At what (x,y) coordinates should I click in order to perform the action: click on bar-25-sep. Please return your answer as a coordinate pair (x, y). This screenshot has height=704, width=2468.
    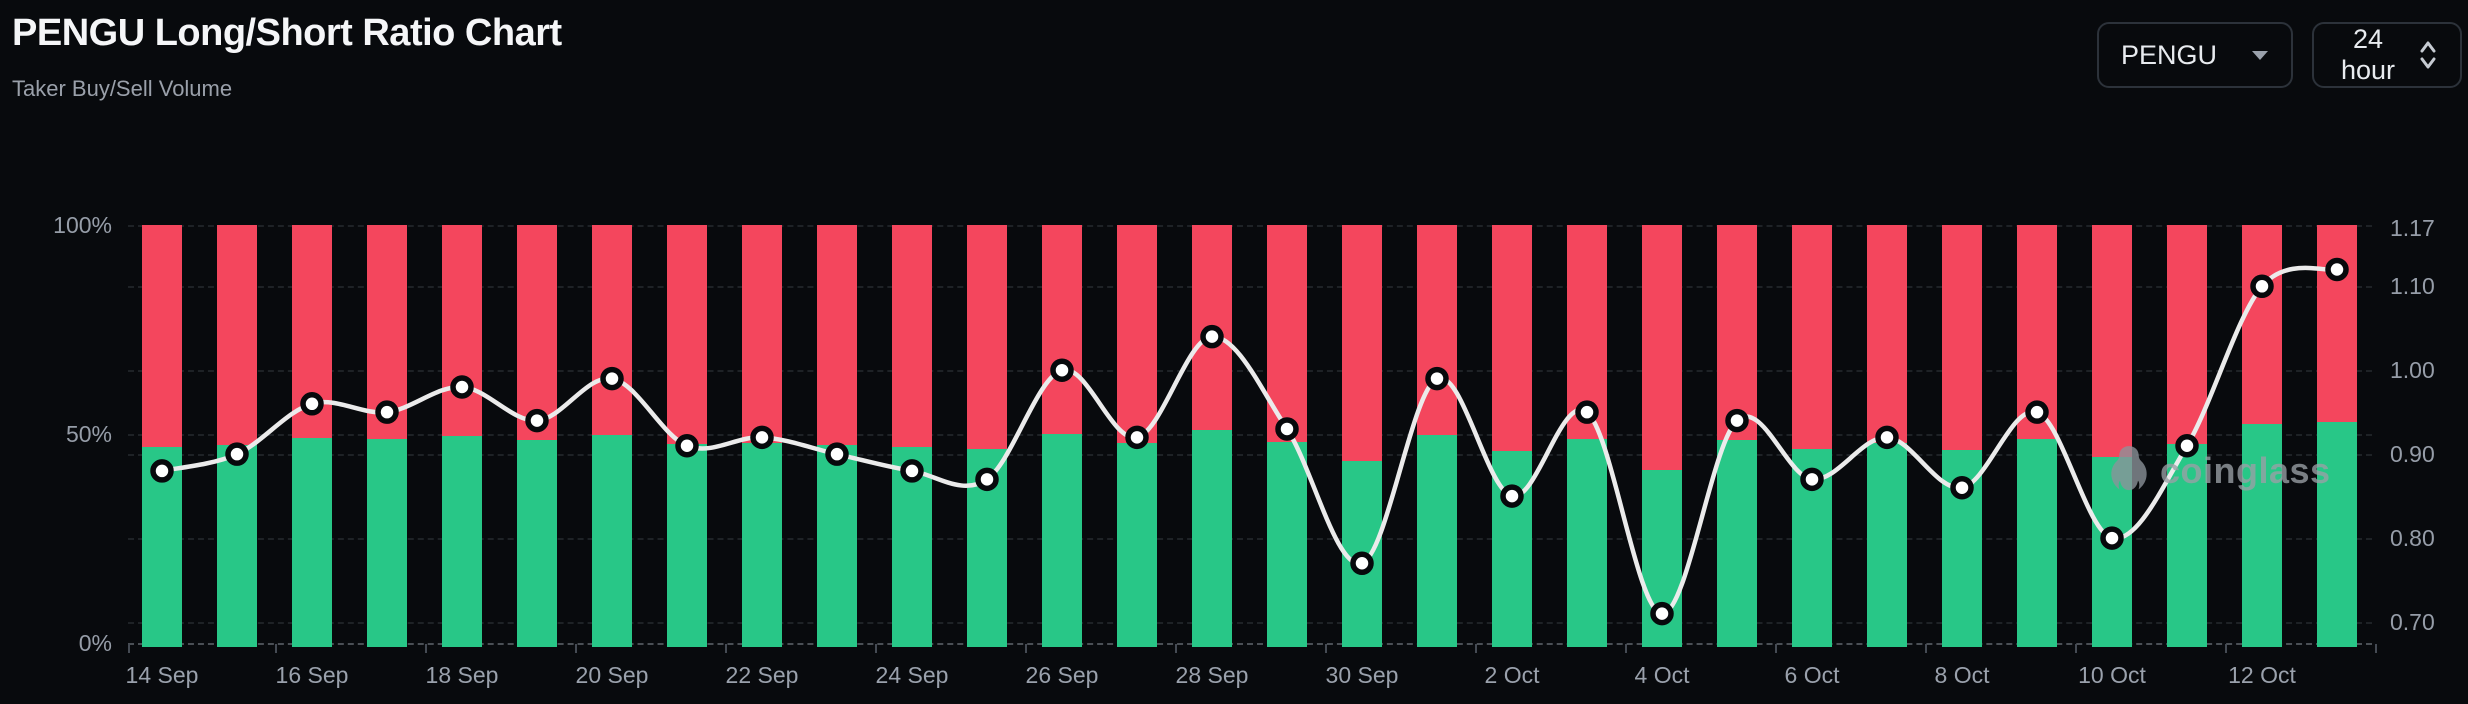
    Looking at the image, I should click on (987, 436).